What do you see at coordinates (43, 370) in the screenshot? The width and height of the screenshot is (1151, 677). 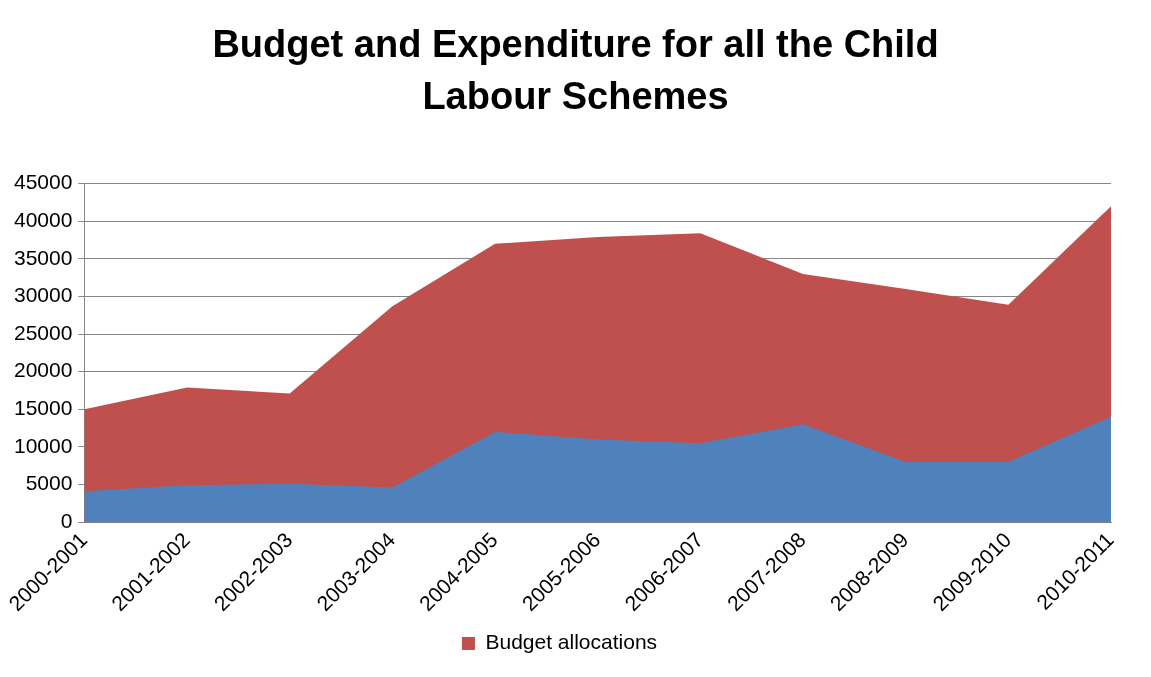 I see `y-tick-label: 20000` at bounding box center [43, 370].